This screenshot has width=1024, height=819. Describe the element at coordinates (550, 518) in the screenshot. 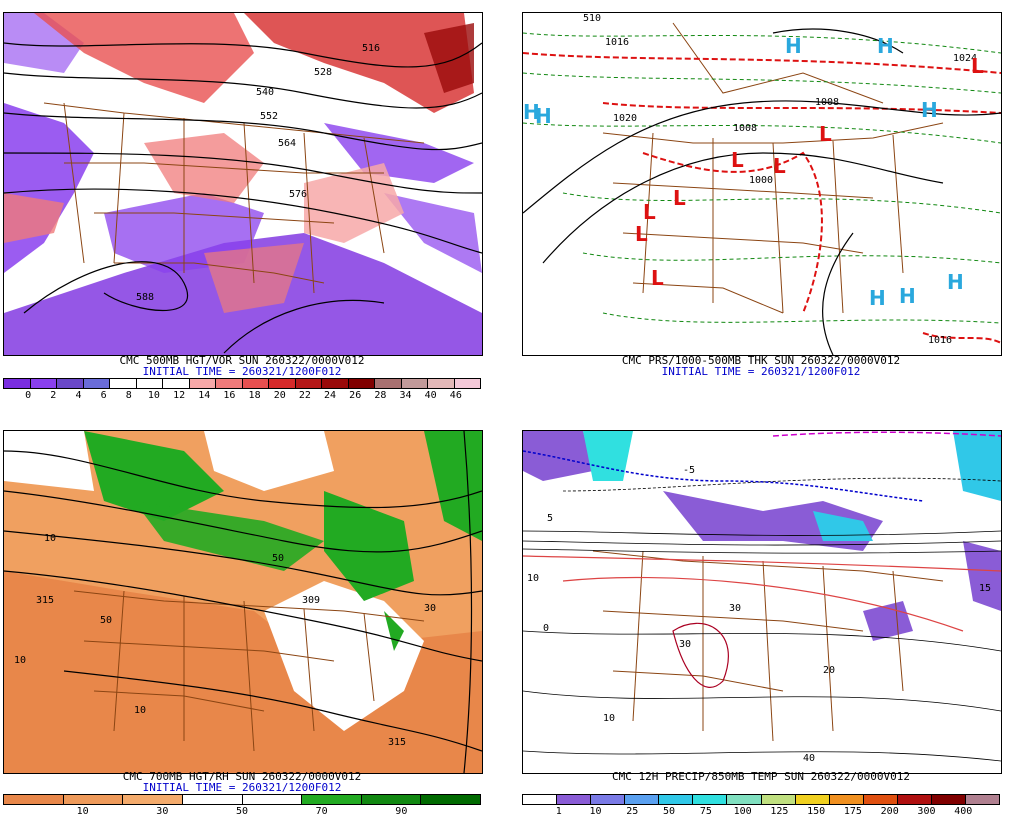

I see `isotherm-label: 5` at that location.